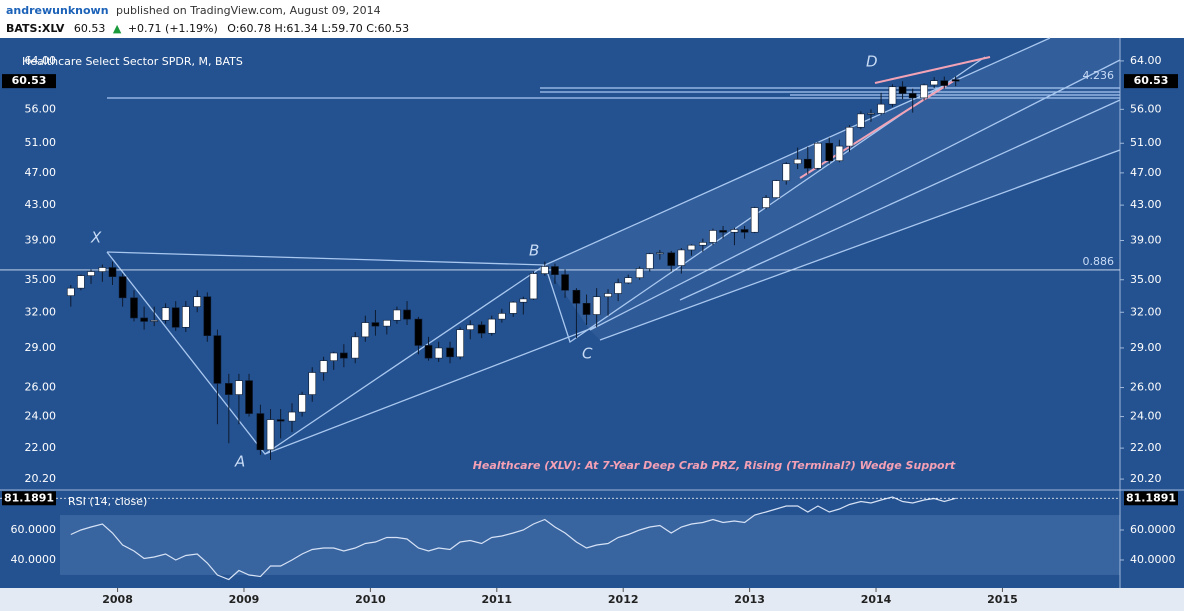 Image resolution: width=1184 pixels, height=611 pixels. Describe the element at coordinates (900, 200) in the screenshot. I see `channel-line` at that location.